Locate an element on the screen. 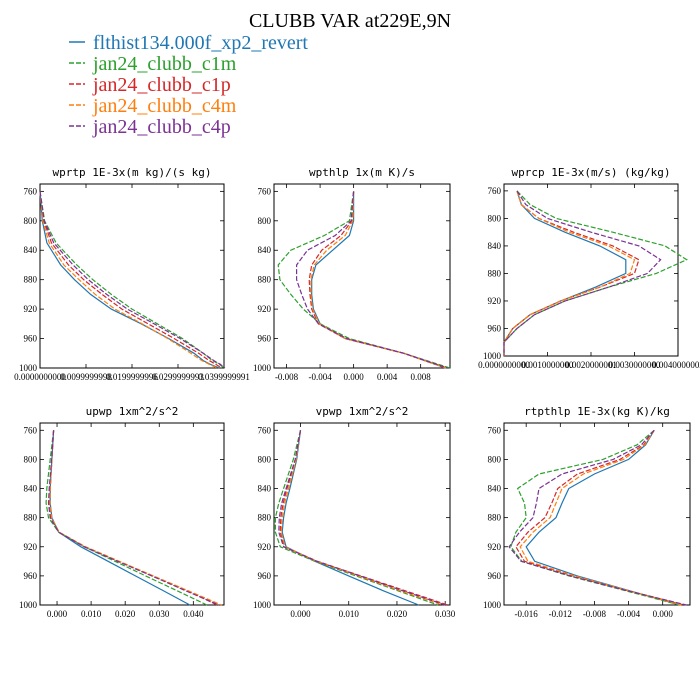 The width and height of the screenshot is (700, 700). panel-title: vpwp 1xm^2/s^2 is located at coordinates (362, 411).